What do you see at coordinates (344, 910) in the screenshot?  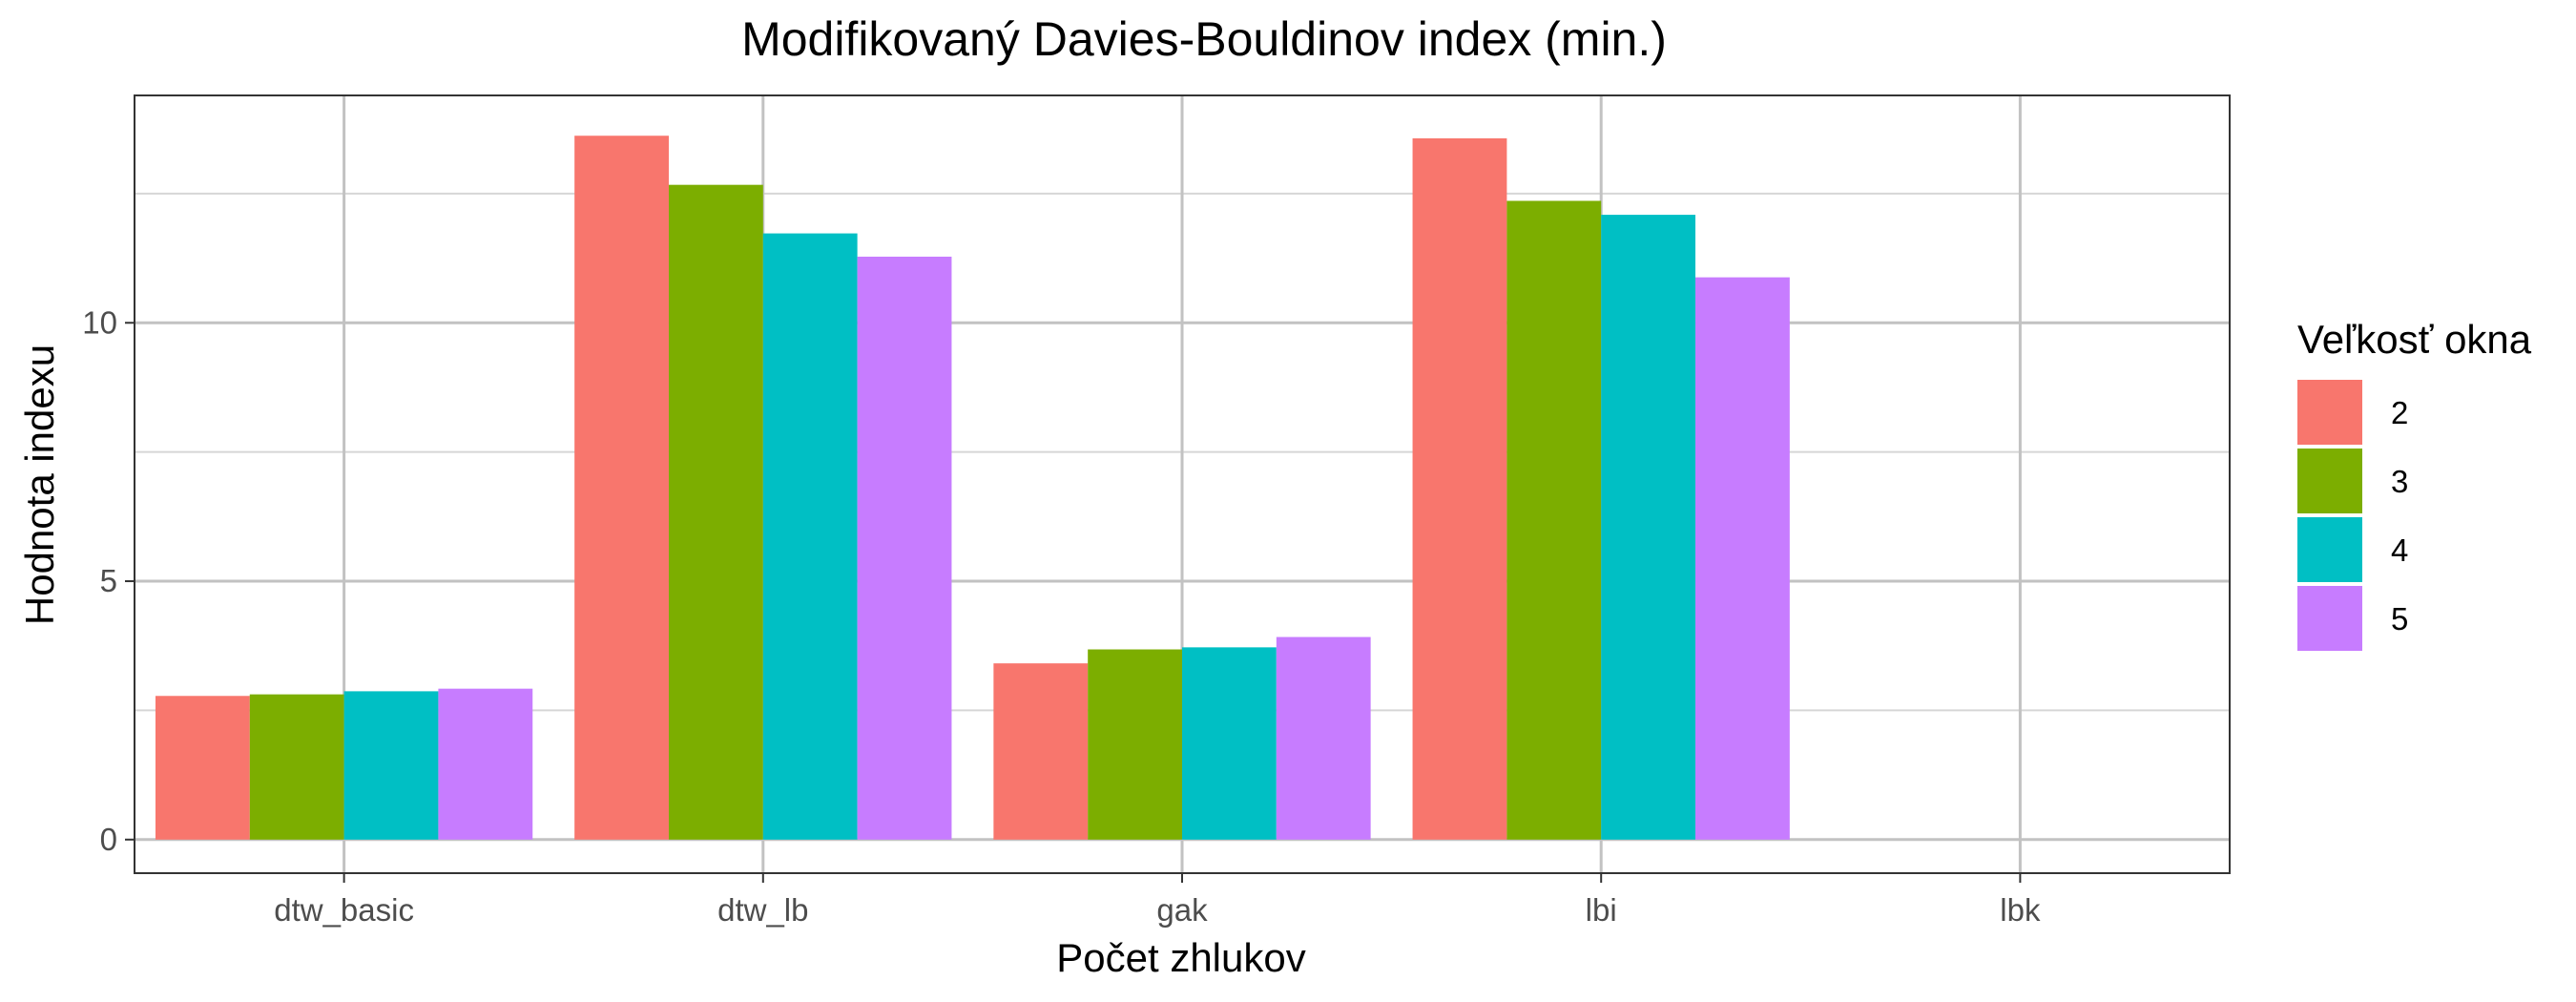 I see `x-tick-label: dtw_basic` at bounding box center [344, 910].